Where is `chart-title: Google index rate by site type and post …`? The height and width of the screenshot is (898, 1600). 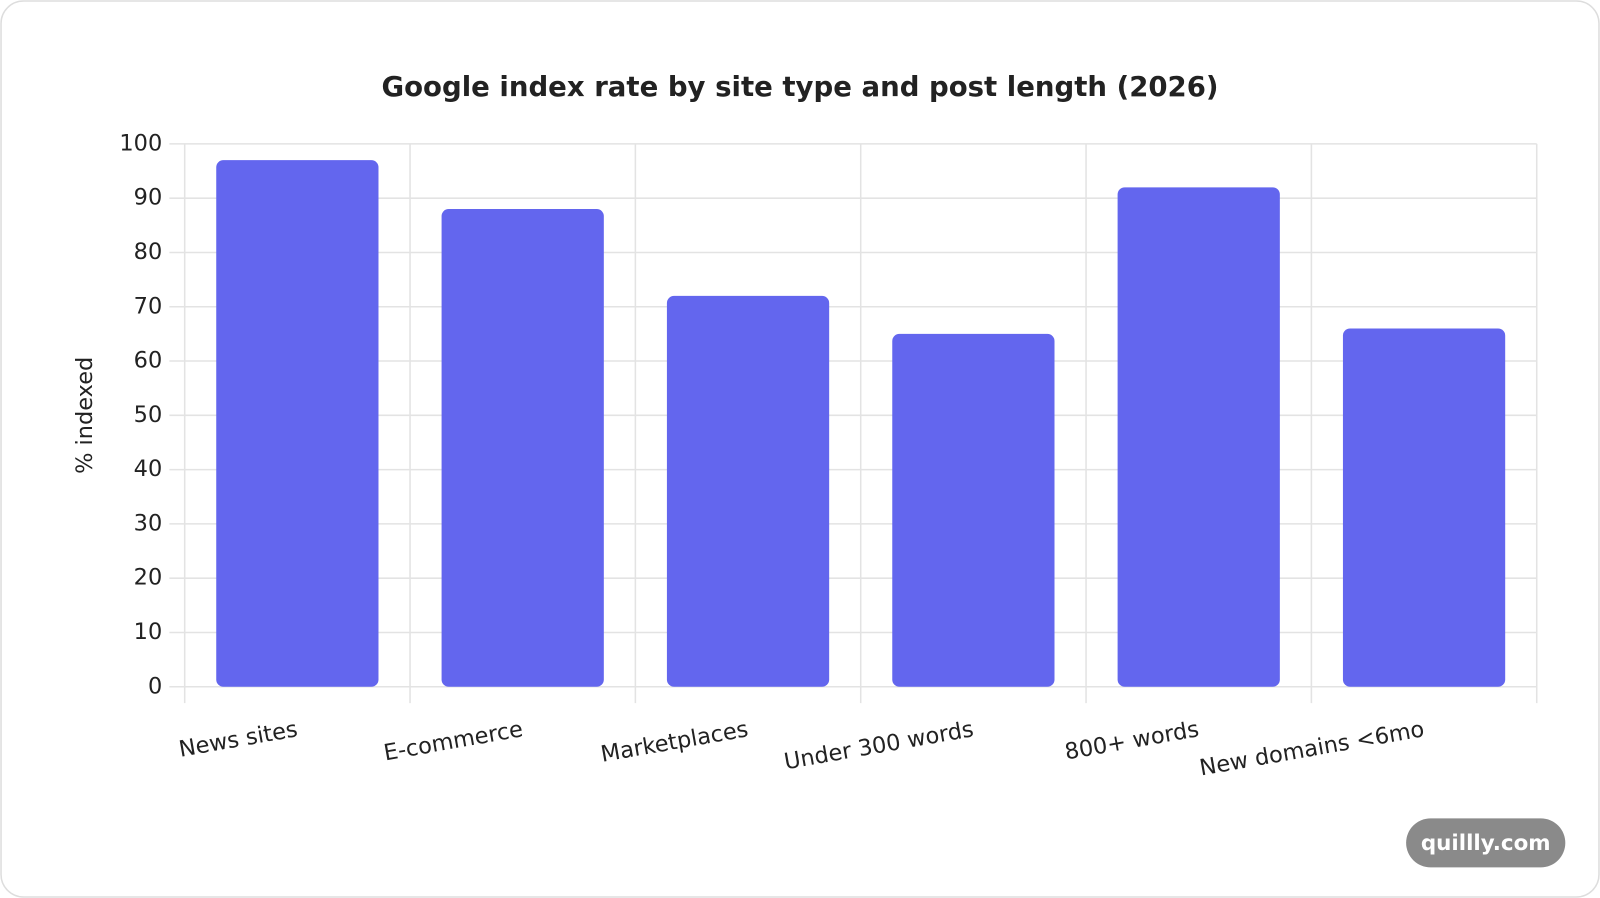 chart-title: Google index rate by site type and post … is located at coordinates (800, 87).